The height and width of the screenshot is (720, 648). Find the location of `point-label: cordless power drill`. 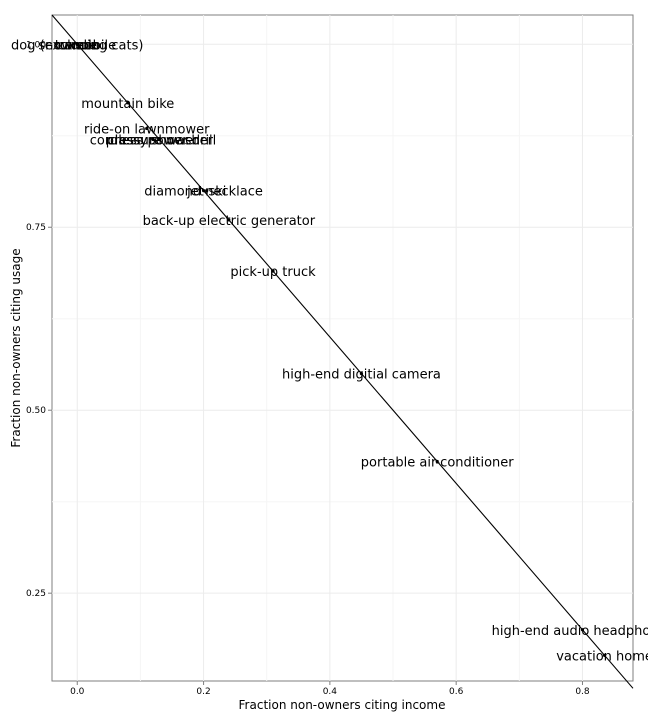

point-label: cordless power drill is located at coordinates (153, 140).